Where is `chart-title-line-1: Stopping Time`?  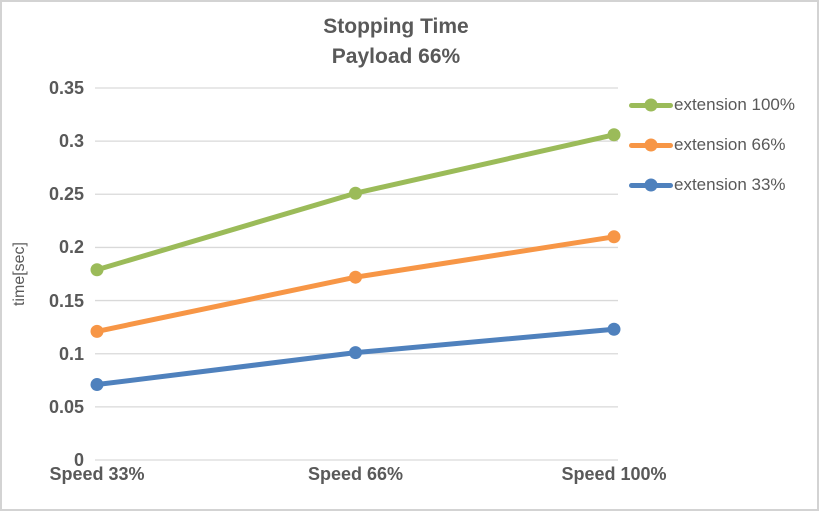 chart-title-line-1: Stopping Time is located at coordinates (396, 26).